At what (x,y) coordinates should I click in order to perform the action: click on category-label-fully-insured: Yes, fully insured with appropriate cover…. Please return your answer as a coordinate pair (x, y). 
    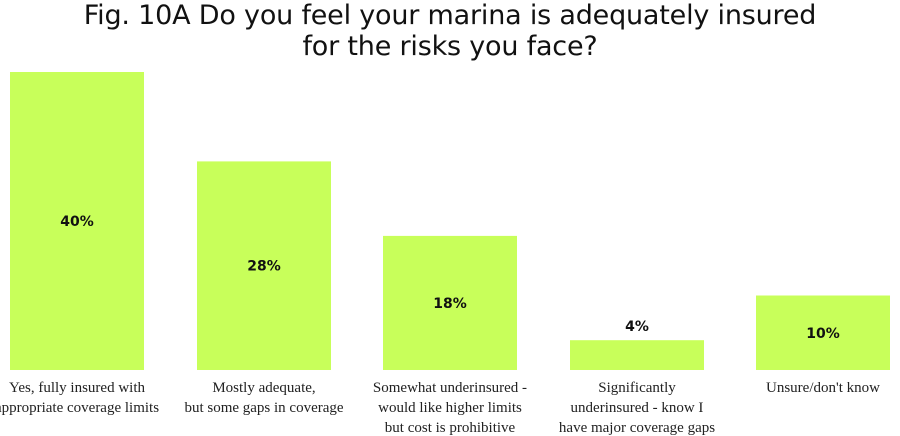
    Looking at the image, I should click on (79, 398).